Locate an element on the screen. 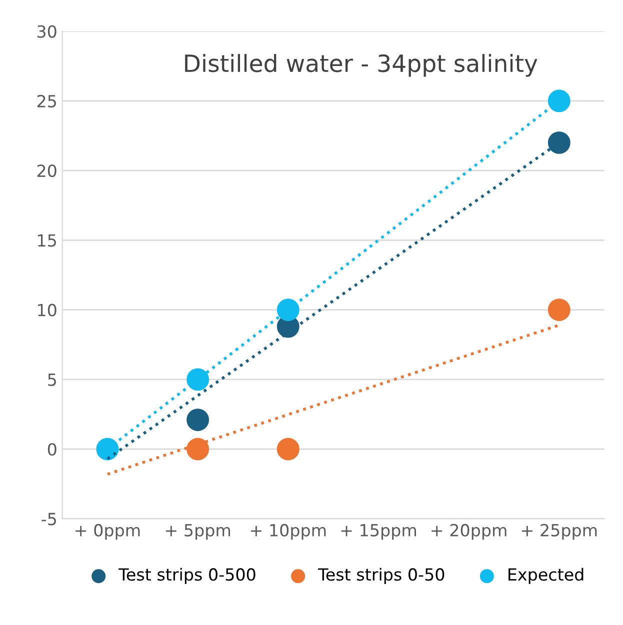 The image size is (623, 625). text: Distilled water - 34ppt salinity is located at coordinates (361, 65).